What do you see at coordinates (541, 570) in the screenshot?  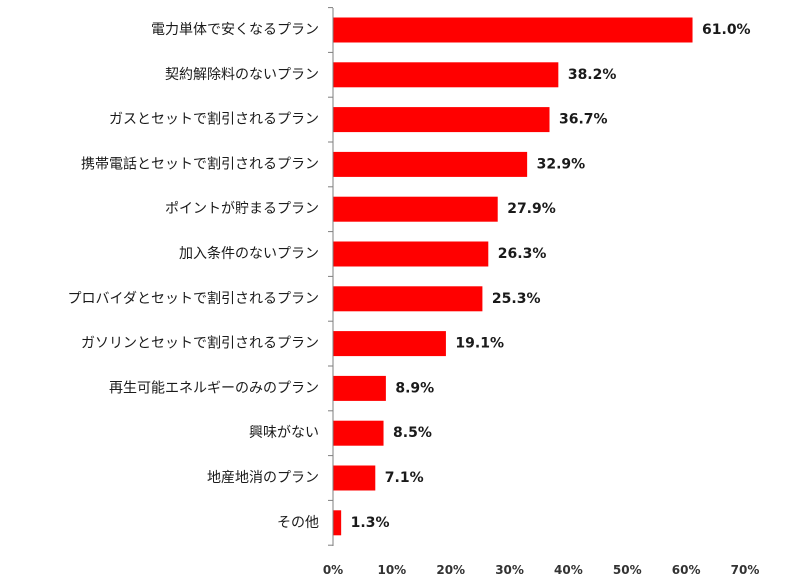 I see `x-axis-ticks: 0% 10% 20% 30% 40% 50% 60% 70%` at bounding box center [541, 570].